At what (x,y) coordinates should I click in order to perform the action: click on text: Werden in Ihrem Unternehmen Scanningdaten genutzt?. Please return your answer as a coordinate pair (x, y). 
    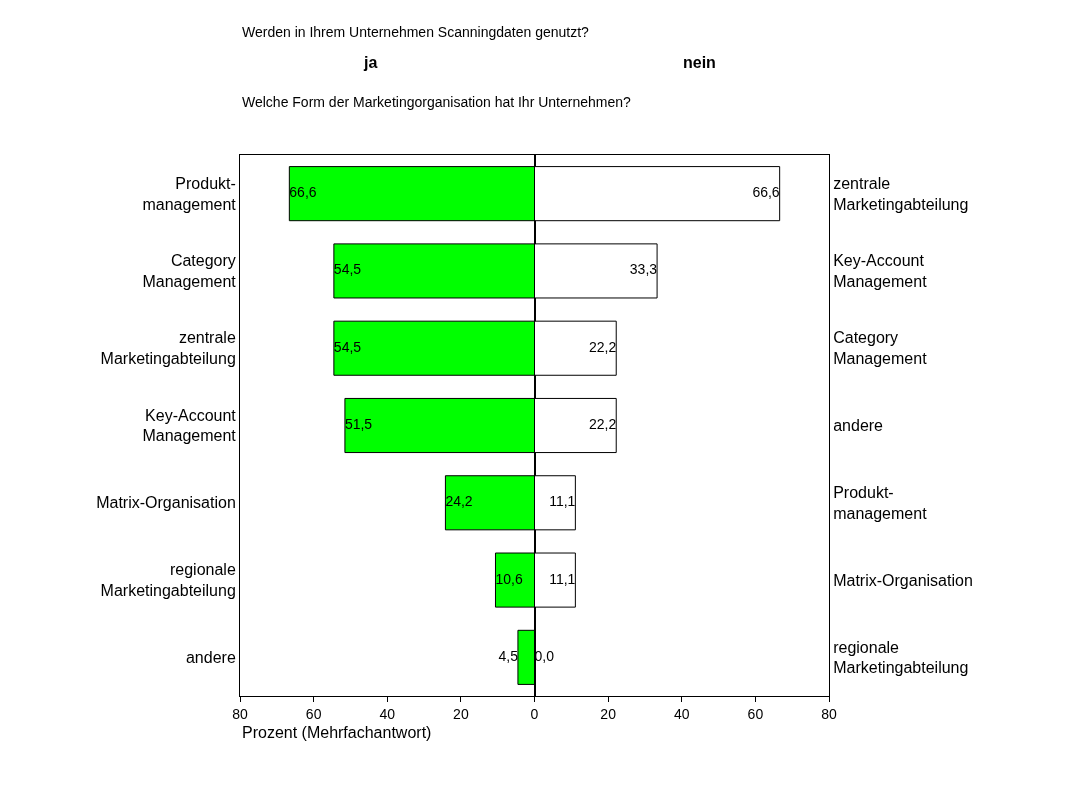
    Looking at the image, I should click on (416, 32).